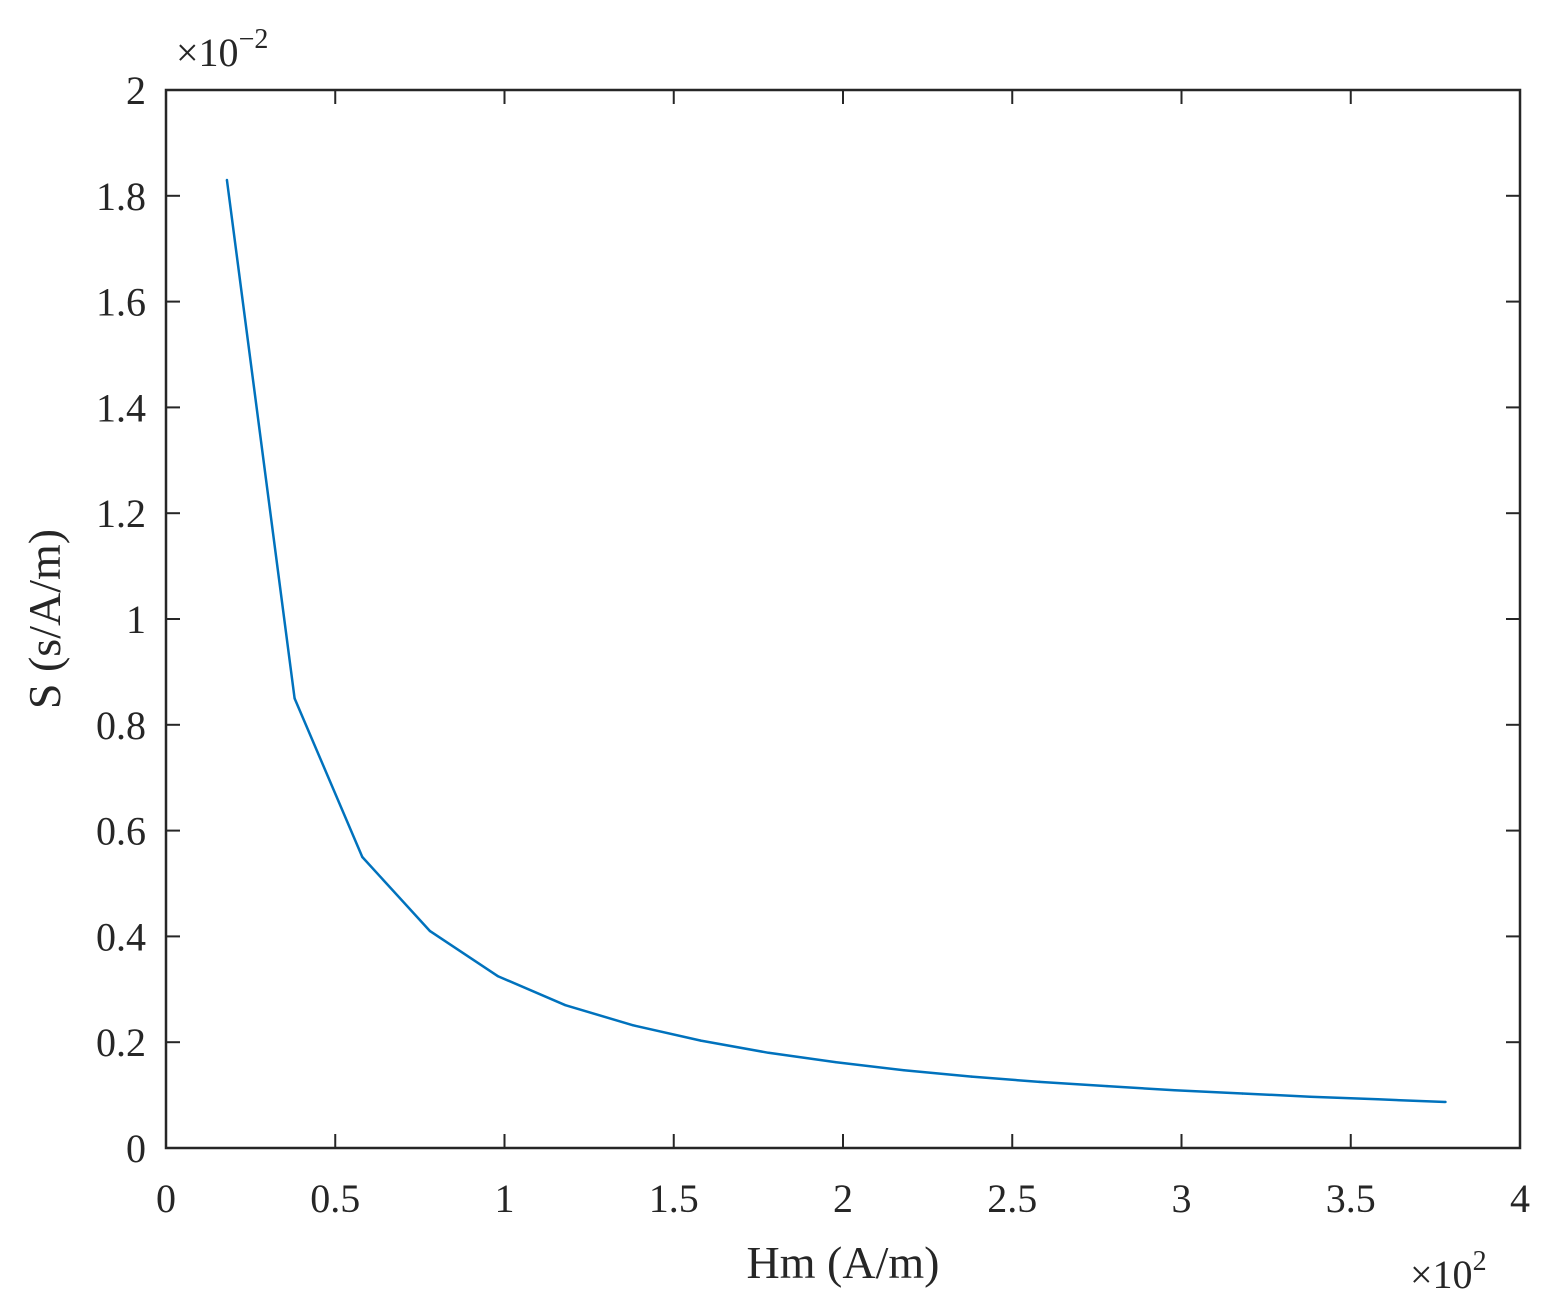 The width and height of the screenshot is (1549, 1313). Describe the element at coordinates (166, 1198) in the screenshot. I see `x-tick-label: 0` at that location.